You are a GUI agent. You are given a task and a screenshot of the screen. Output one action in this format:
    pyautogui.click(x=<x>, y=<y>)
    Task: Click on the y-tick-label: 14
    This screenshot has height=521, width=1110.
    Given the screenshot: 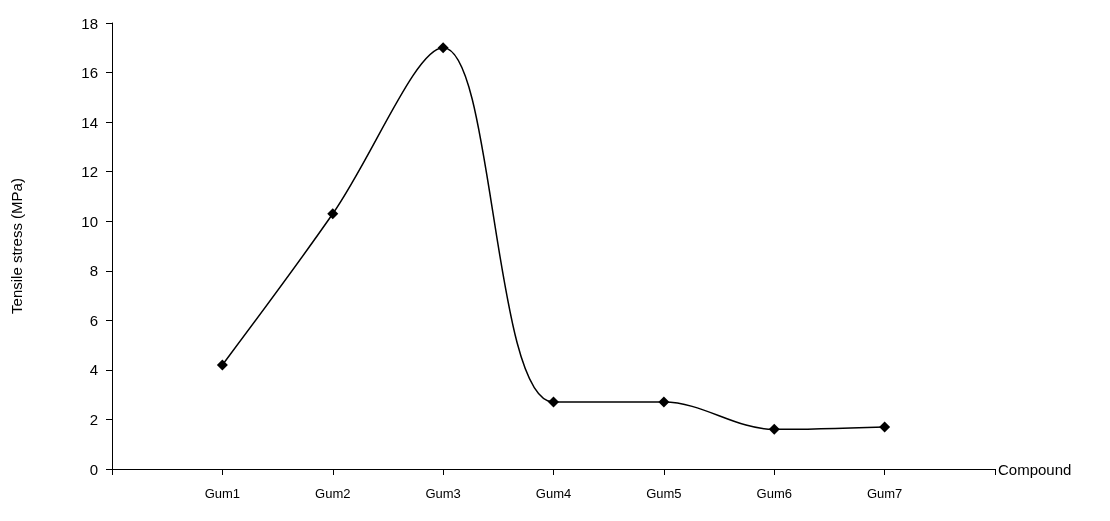 What is the action you would take?
    pyautogui.click(x=89, y=122)
    